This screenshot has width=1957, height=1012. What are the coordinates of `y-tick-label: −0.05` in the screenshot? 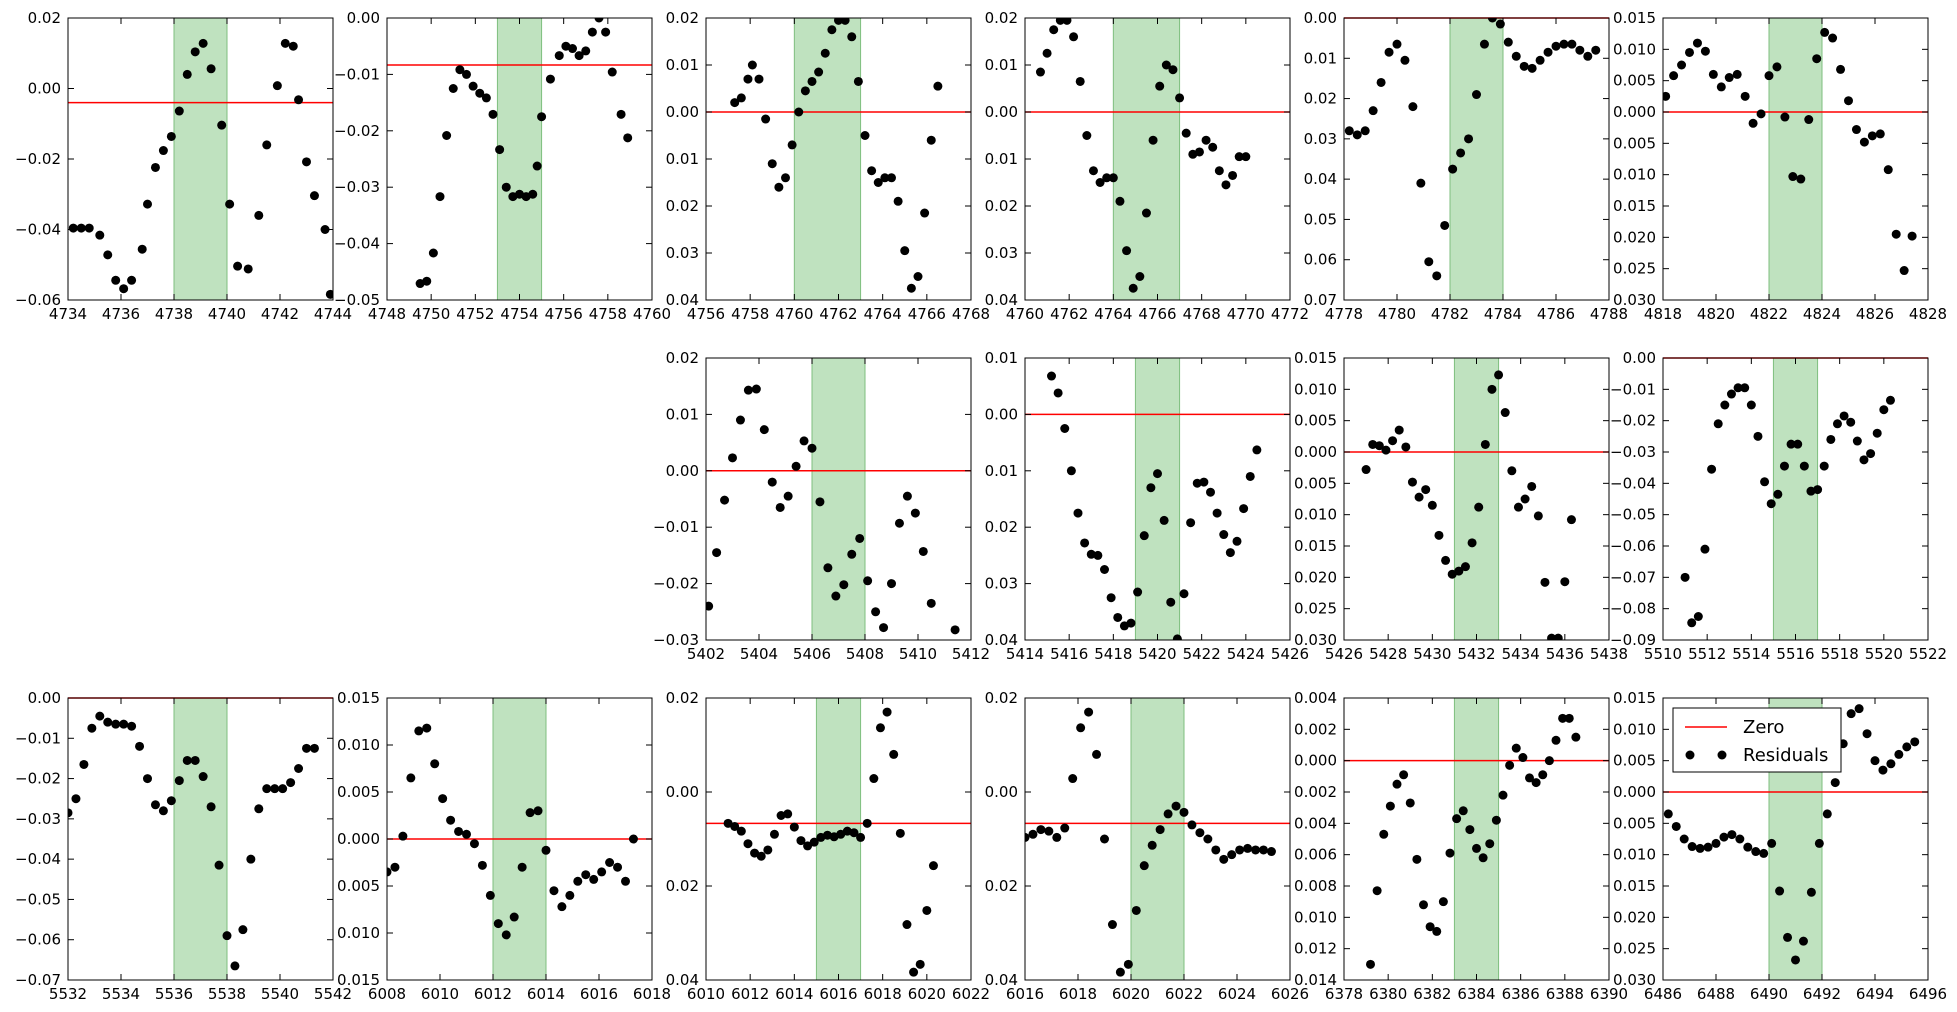 It's located at (357, 300).